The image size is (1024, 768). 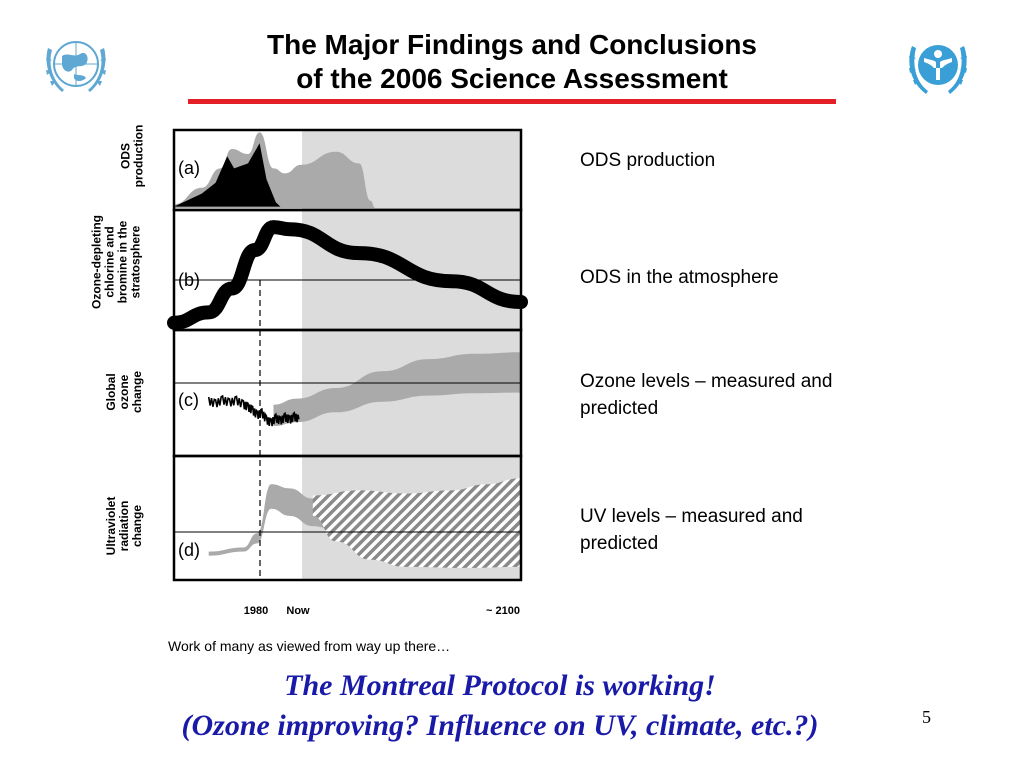 What do you see at coordinates (136, 261) in the screenshot?
I see `ylabel-line: stratosphere` at bounding box center [136, 261].